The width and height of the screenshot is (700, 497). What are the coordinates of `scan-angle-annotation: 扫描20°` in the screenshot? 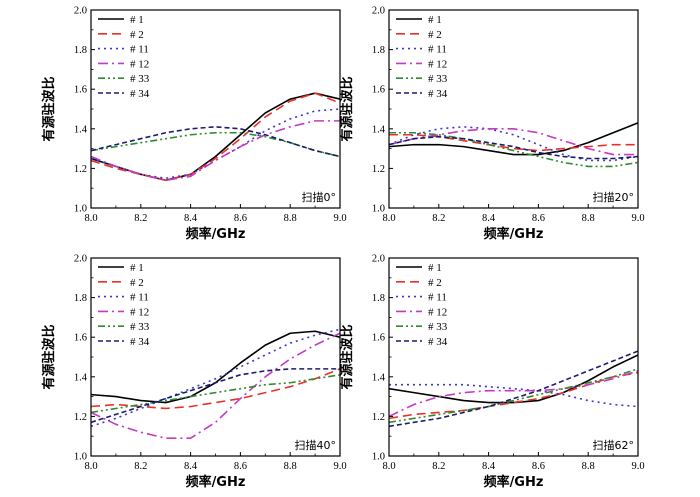 It's located at (614, 197).